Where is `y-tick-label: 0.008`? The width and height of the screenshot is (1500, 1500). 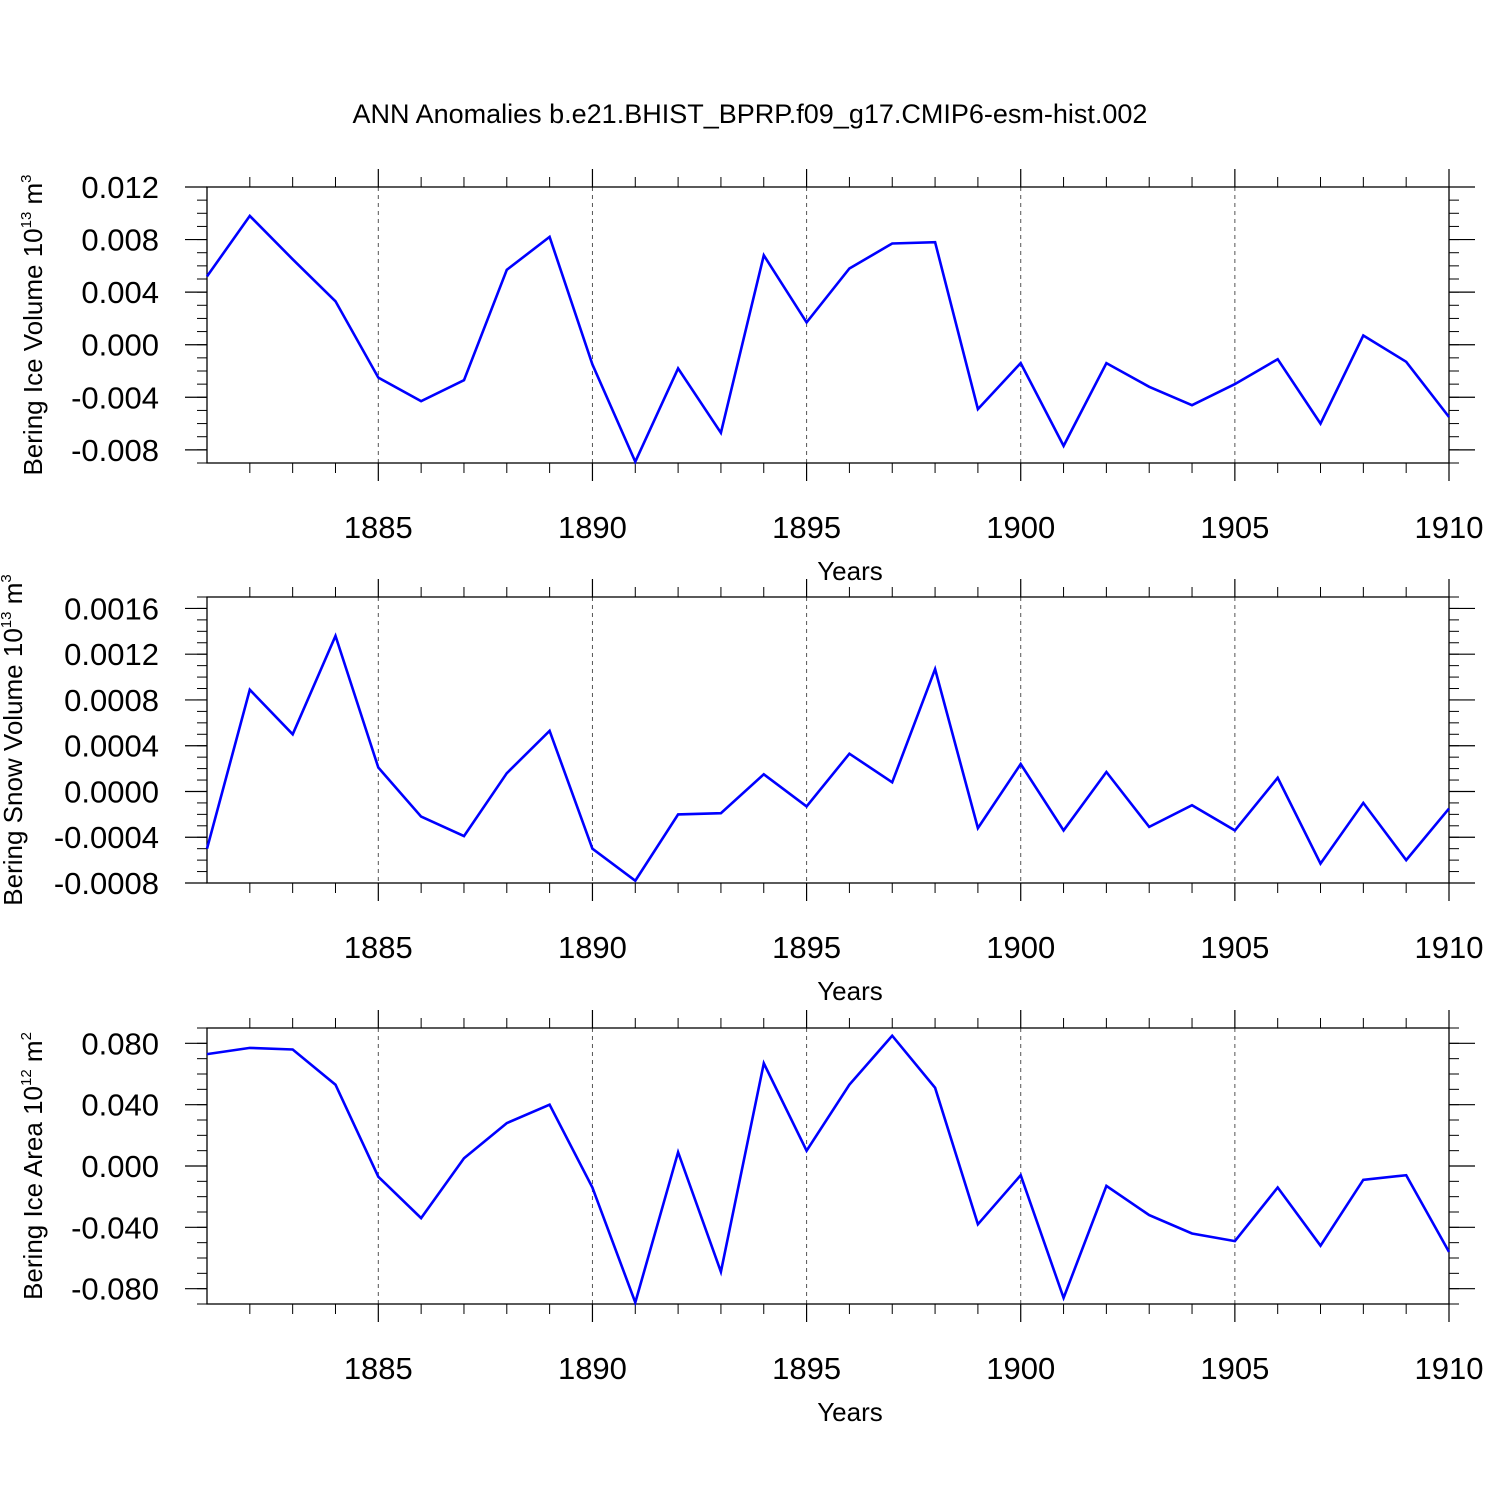
y-tick-label: 0.008 is located at coordinates (120, 240).